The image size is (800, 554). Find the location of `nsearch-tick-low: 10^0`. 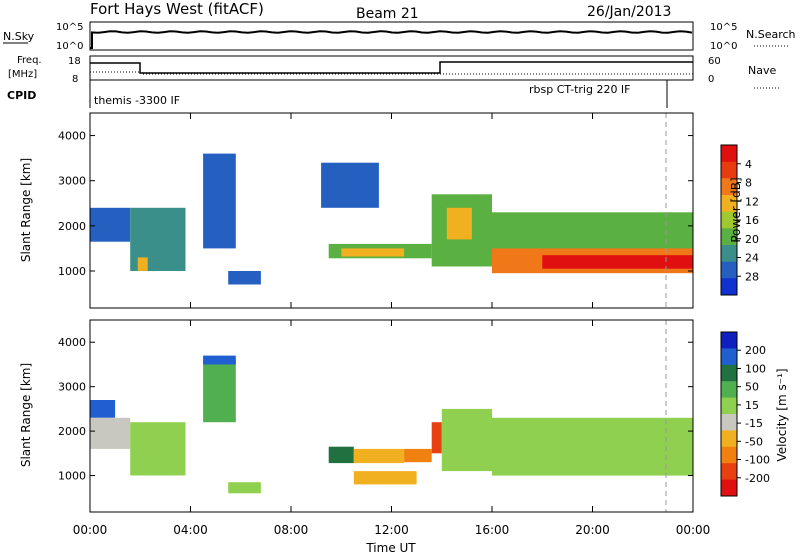

nsearch-tick-low: 10^0 is located at coordinates (723, 46).